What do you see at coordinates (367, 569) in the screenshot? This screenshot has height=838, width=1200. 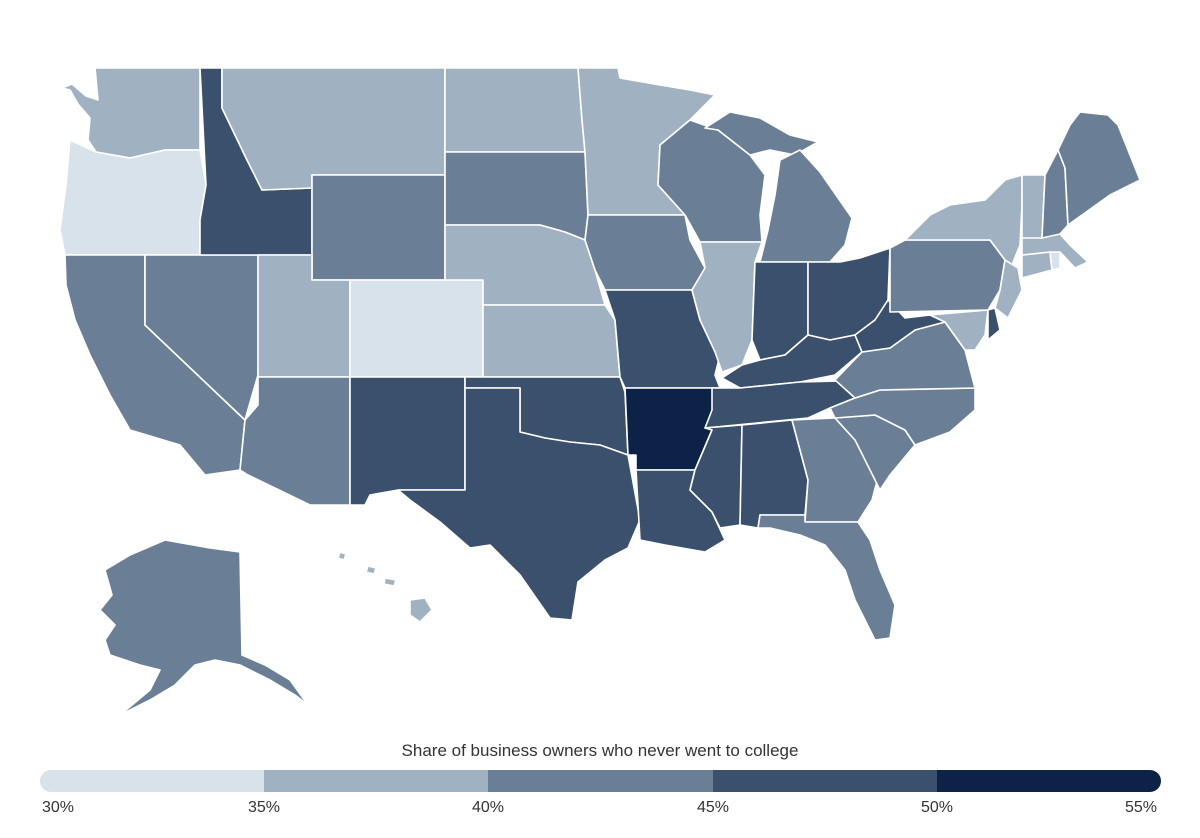 I see `state-hawaii-islands` at bounding box center [367, 569].